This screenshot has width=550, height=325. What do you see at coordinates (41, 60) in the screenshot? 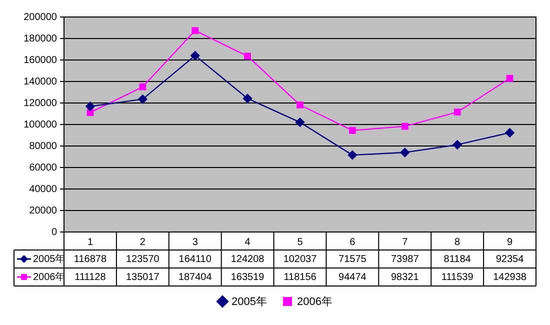
I see `y-tick-label: 160000` at bounding box center [41, 60].